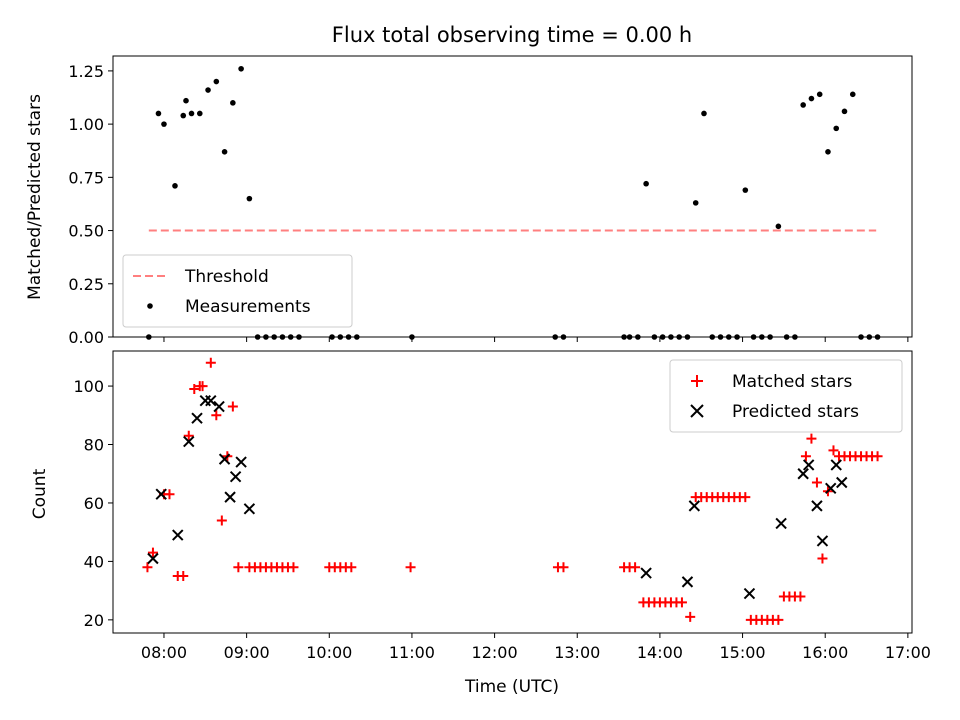  Describe the element at coordinates (412, 652) in the screenshot. I see `bottom-x-tick-label: 11:00` at that location.